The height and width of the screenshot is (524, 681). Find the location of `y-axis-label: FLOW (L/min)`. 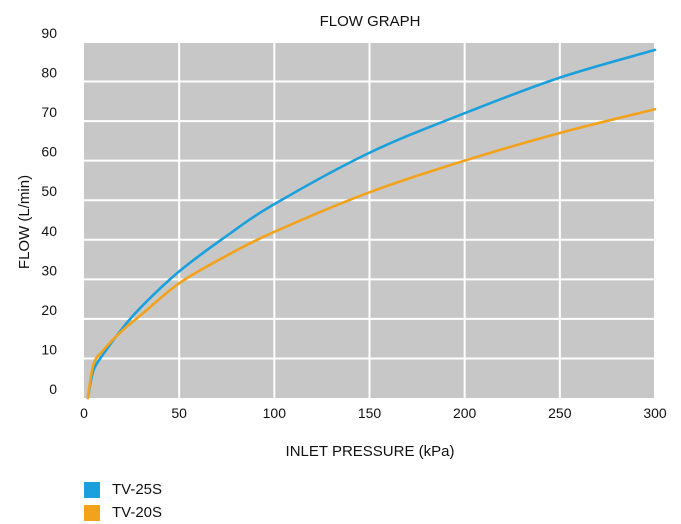

y-axis-label: FLOW (L/min) is located at coordinates (24, 222).